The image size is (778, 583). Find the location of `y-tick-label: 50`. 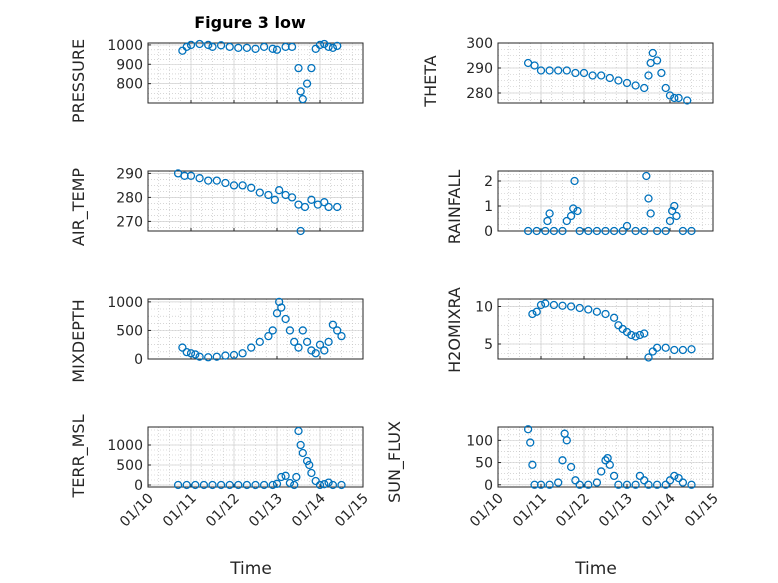

y-tick-label: 50 is located at coordinates (484, 464).